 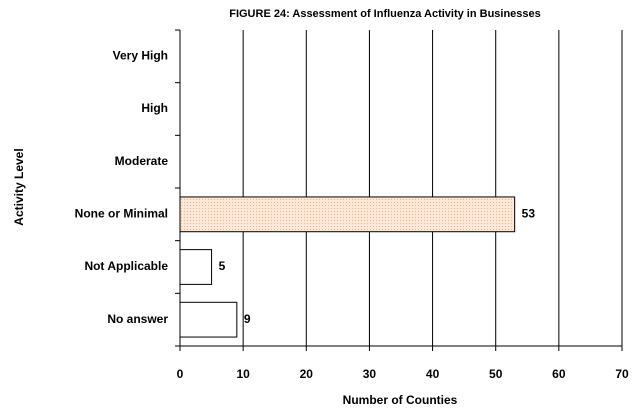 I want to click on x-tick-label: 70, so click(x=622, y=374).